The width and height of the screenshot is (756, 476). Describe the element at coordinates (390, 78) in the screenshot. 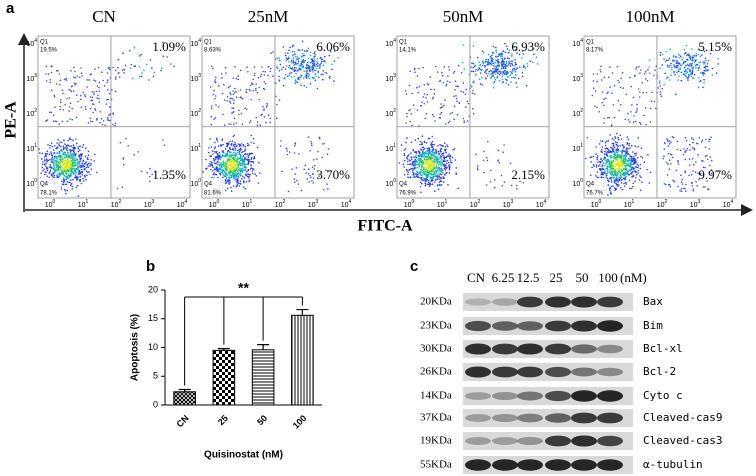

I see `tick-label: 103` at that location.